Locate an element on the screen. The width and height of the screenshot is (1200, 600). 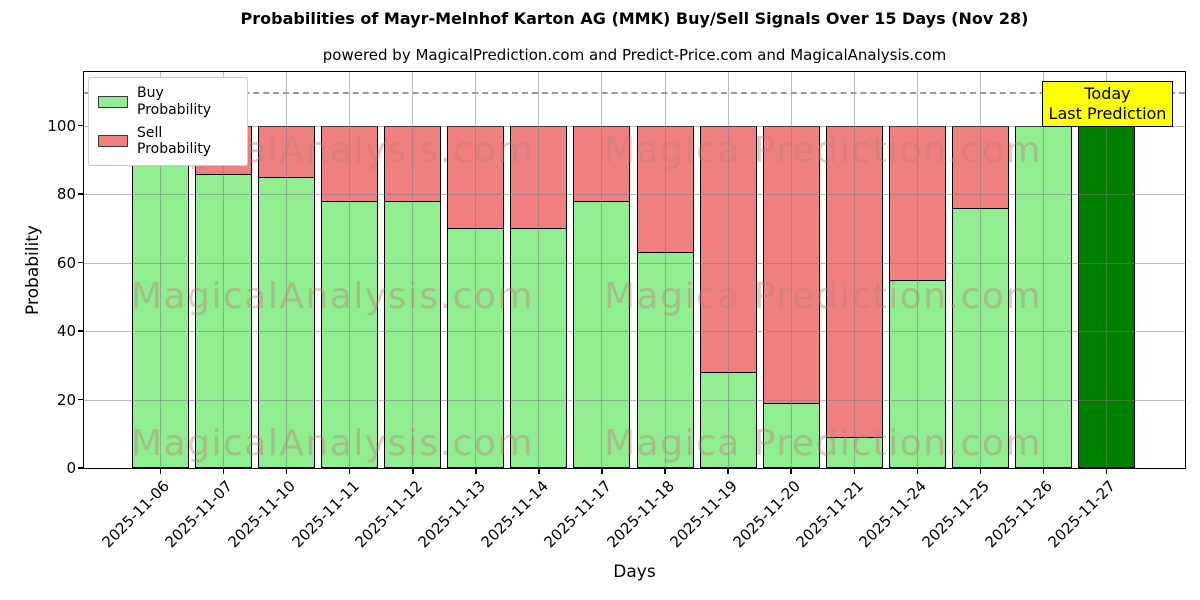
today-annotation: Today Last Prediction is located at coordinates (1107, 104).